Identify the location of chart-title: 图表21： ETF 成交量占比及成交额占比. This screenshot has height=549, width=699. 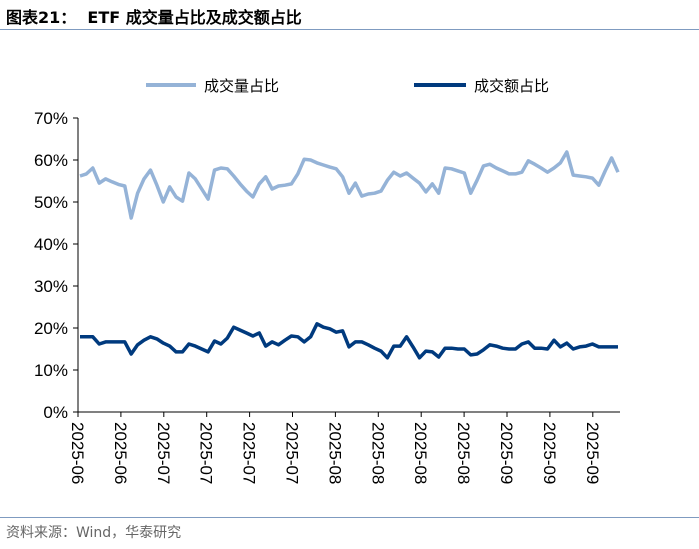
(154, 17).